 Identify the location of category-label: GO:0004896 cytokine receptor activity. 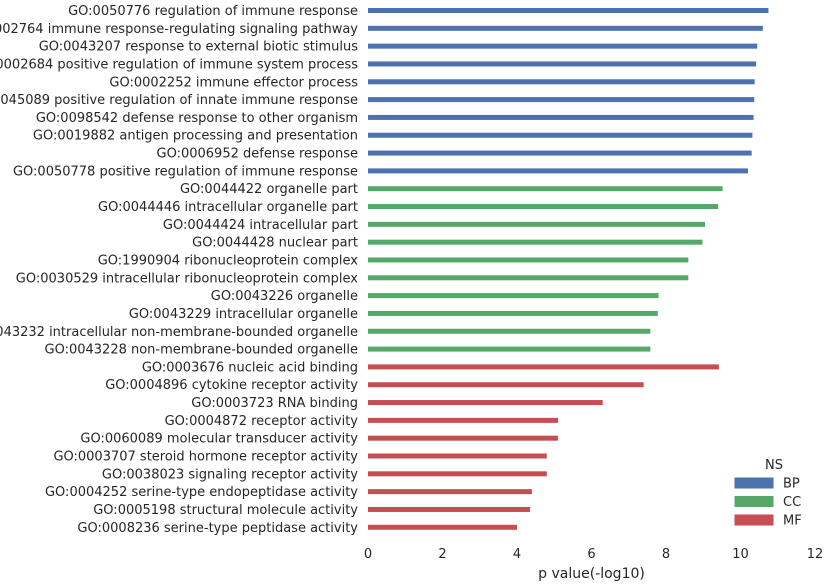
(231, 385).